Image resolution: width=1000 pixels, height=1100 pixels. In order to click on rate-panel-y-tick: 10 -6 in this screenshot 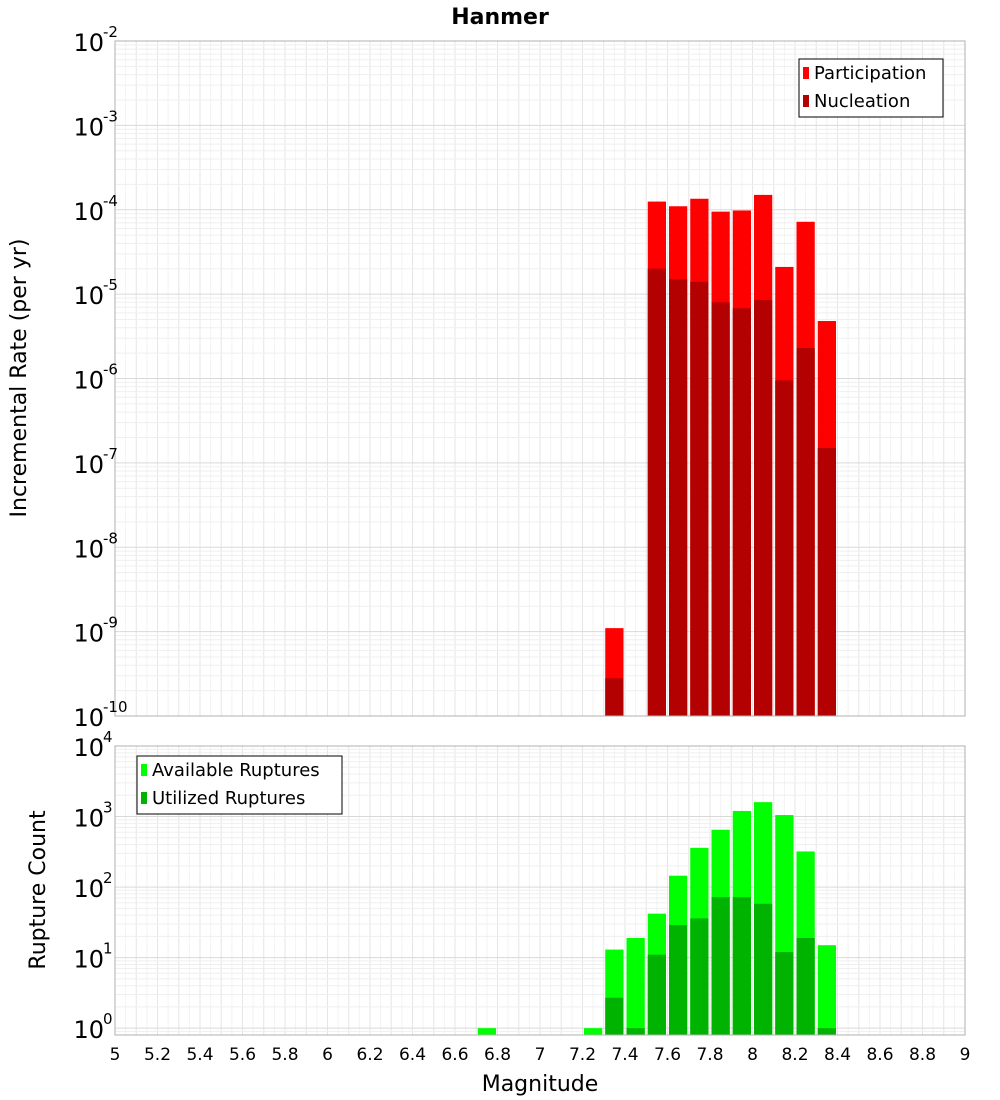, I will do `click(95, 378)`.